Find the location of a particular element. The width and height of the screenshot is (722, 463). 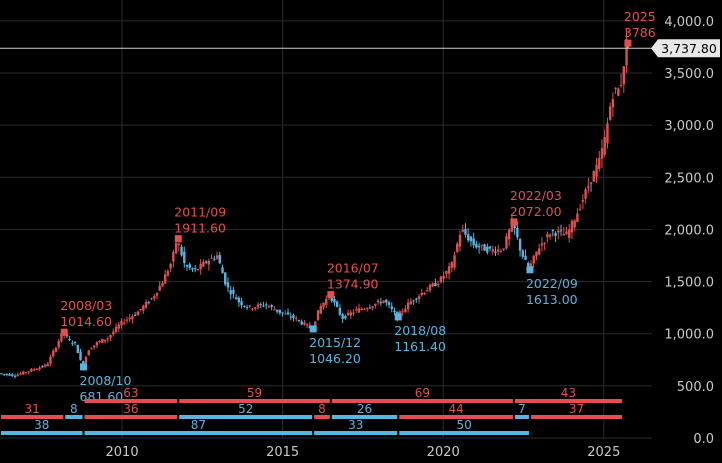

annotation-date: 2022/03 is located at coordinates (536, 195).